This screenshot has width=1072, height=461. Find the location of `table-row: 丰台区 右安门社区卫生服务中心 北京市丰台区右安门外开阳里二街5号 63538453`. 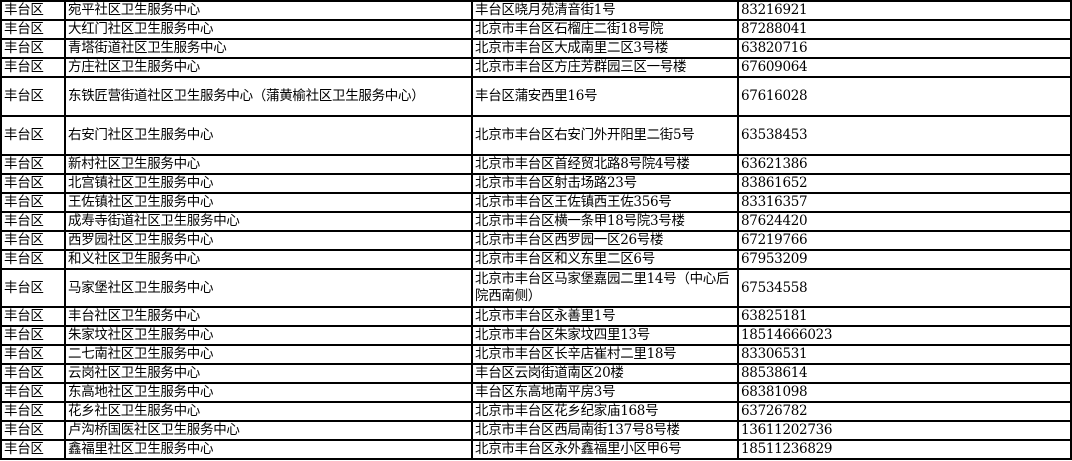

table-row: 丰台区 右安门社区卫生服务中心 北京市丰台区右安门外开阳里二街5号 63538453 is located at coordinates (536, 135).